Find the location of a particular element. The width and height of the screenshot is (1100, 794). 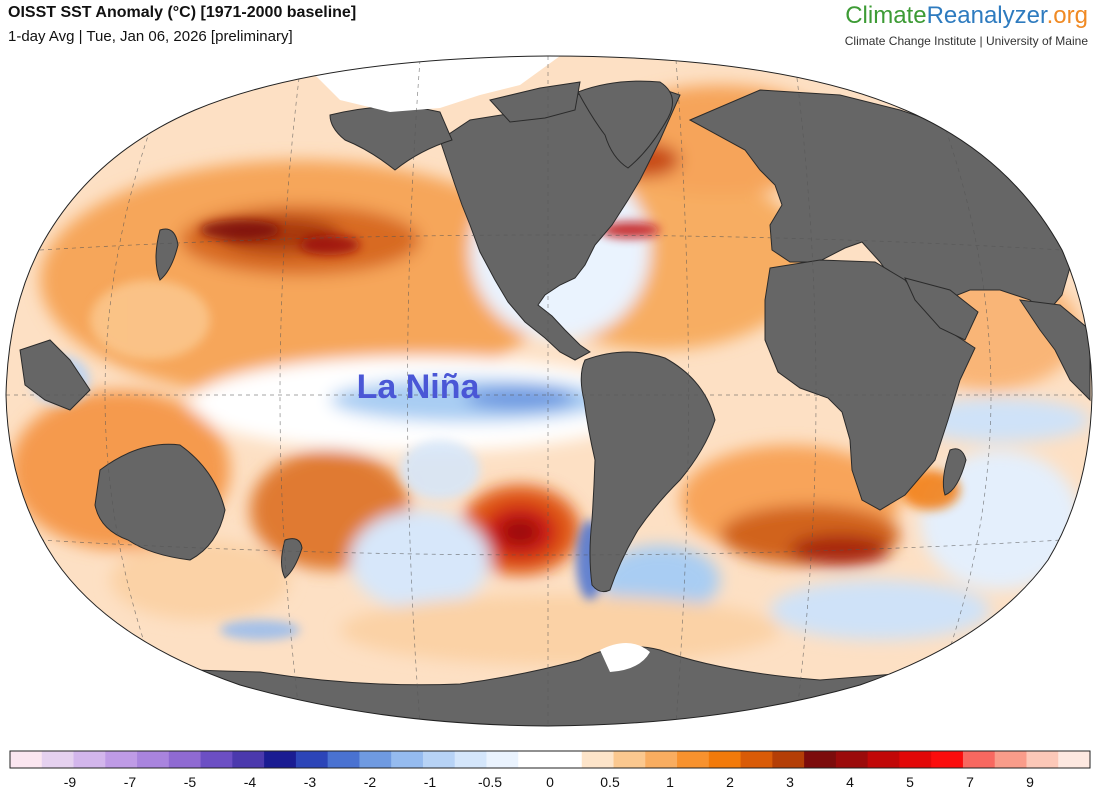

india-se-asia is located at coordinates (1054, 350).